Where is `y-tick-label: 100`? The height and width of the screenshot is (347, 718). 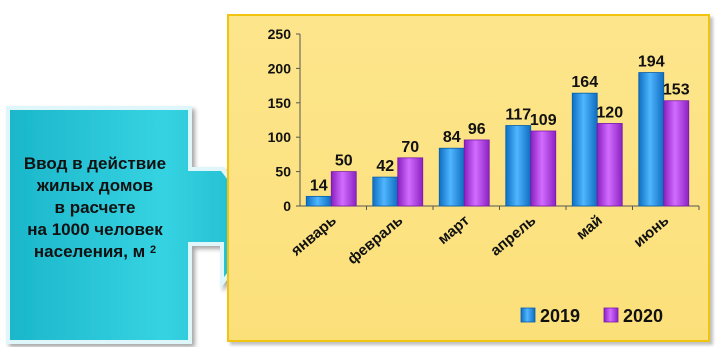
y-tick-label: 100 is located at coordinates (280, 137).